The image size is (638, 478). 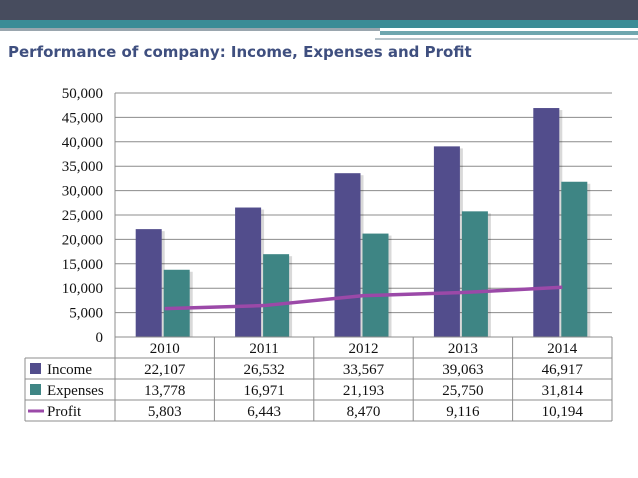 I want to click on data-label: 31,814, so click(x=563, y=391).